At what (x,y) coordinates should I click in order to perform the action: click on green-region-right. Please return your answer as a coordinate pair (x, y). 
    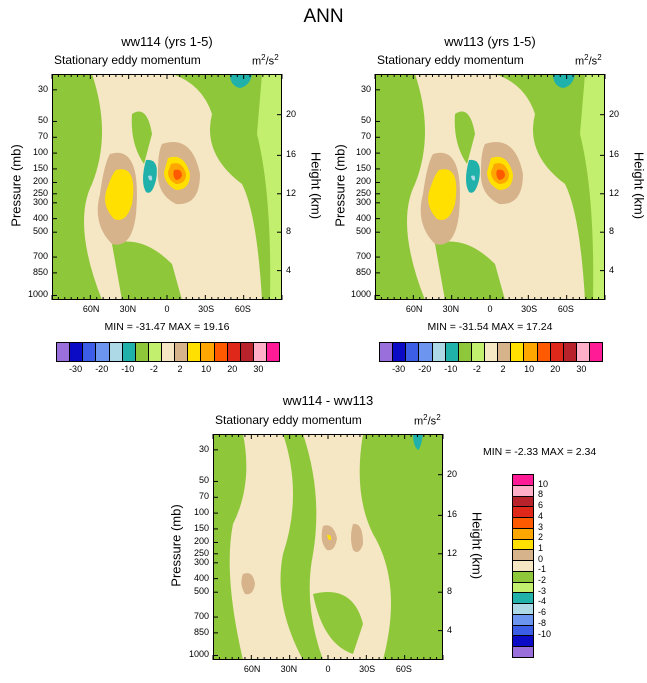
    Looking at the image, I should click on (550, 187).